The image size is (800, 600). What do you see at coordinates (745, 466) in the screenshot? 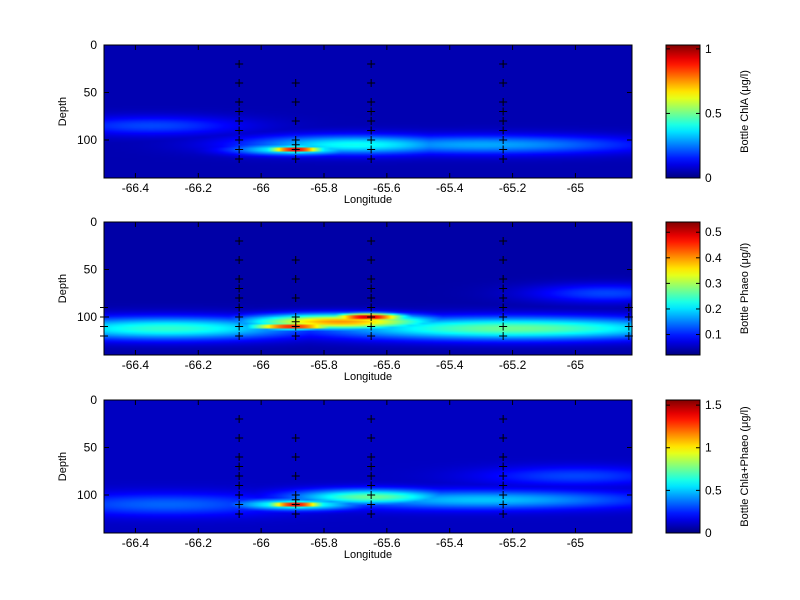
I see `colorbar-label: Bottle Chla+Phaeo (μg/l)` at bounding box center [745, 466].